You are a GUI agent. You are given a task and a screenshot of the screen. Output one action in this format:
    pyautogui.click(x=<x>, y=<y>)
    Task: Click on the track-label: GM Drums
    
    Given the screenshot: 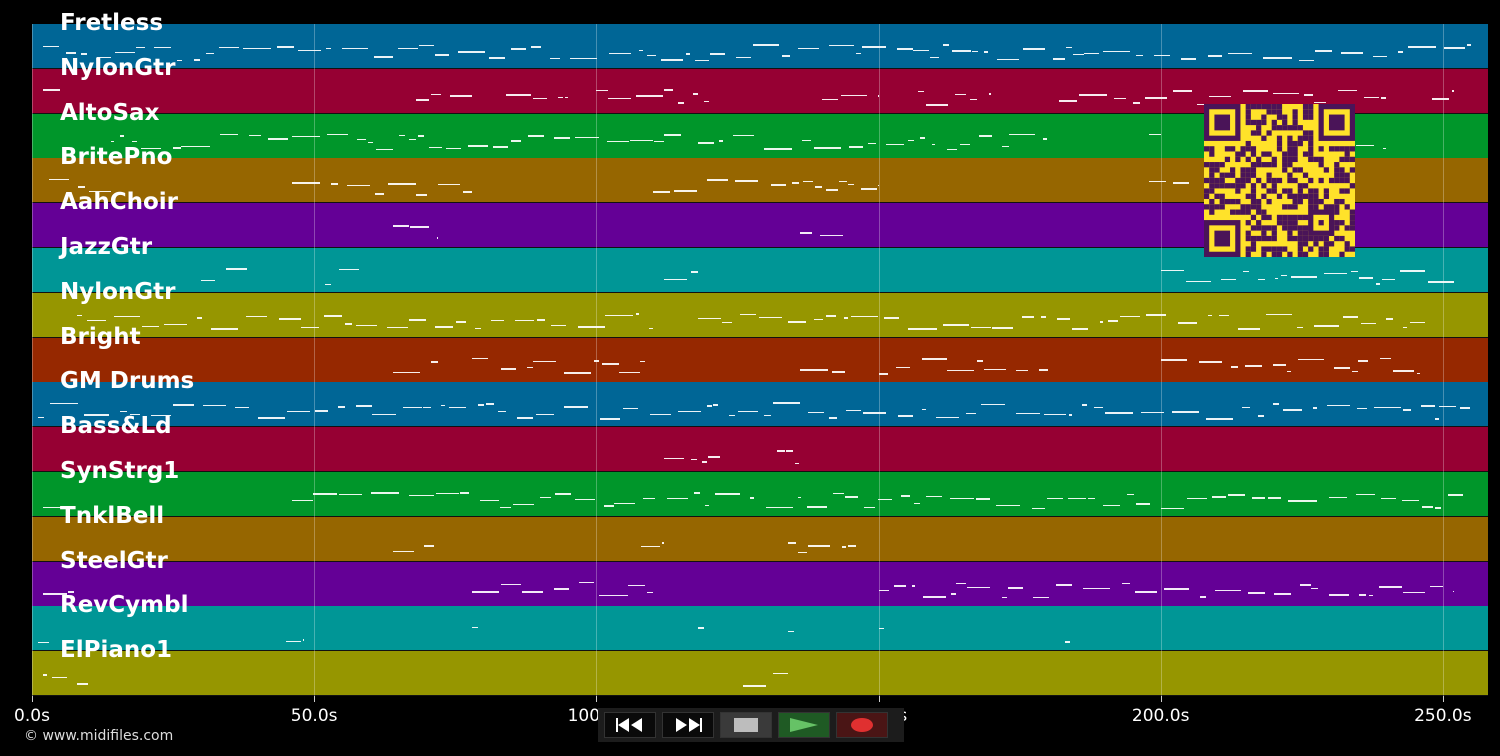 What is the action you would take?
    pyautogui.click(x=127, y=381)
    